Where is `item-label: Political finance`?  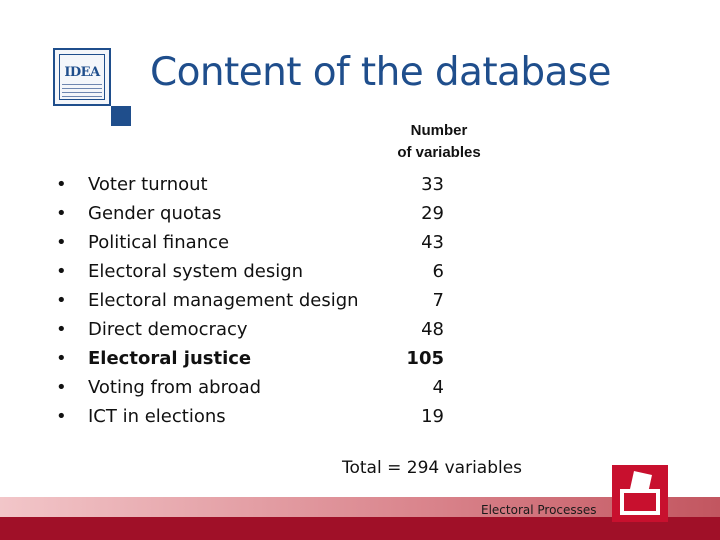
item-label: Political finance is located at coordinates (159, 242).